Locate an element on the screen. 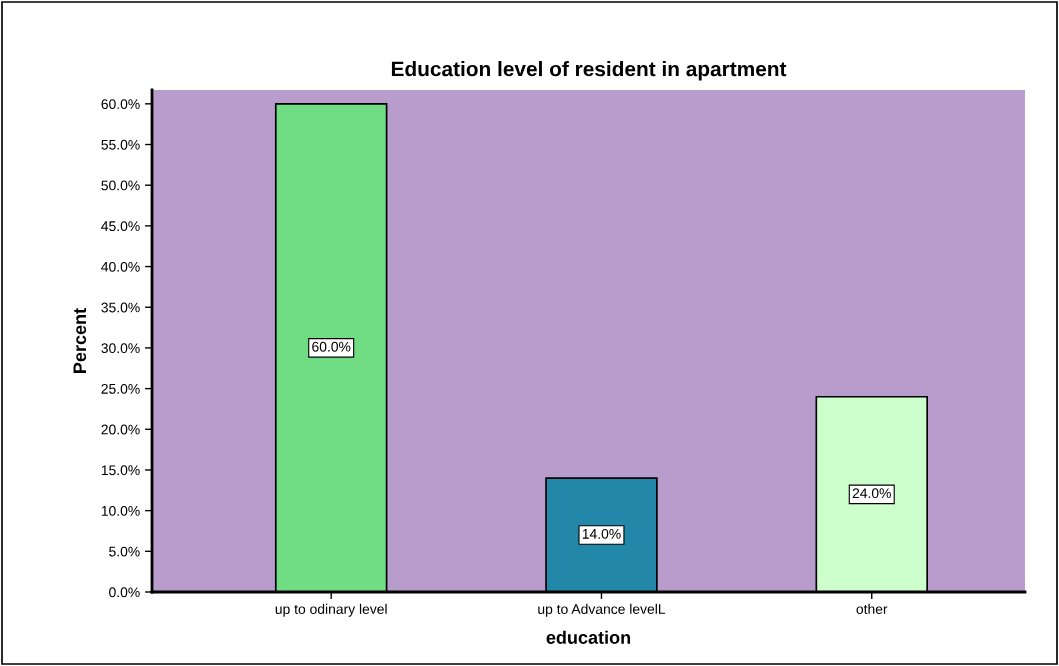 The height and width of the screenshot is (666, 1059). x-tick-label: up to odinary level is located at coordinates (331, 610).